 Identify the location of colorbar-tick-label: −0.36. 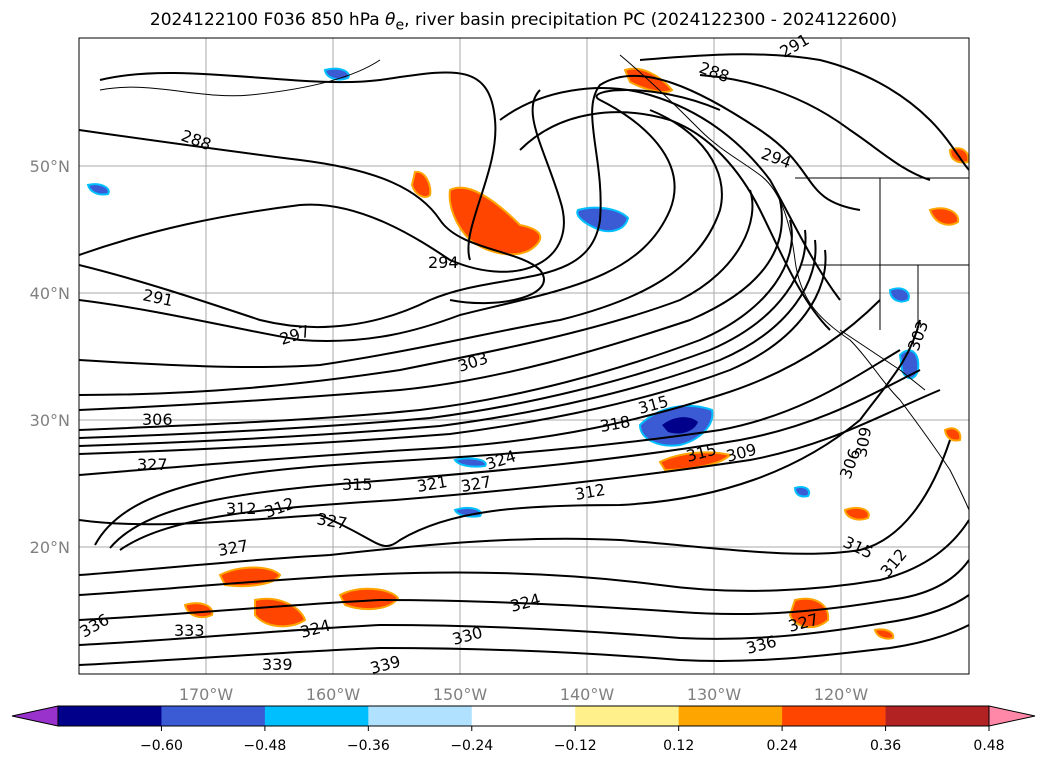
(368, 746).